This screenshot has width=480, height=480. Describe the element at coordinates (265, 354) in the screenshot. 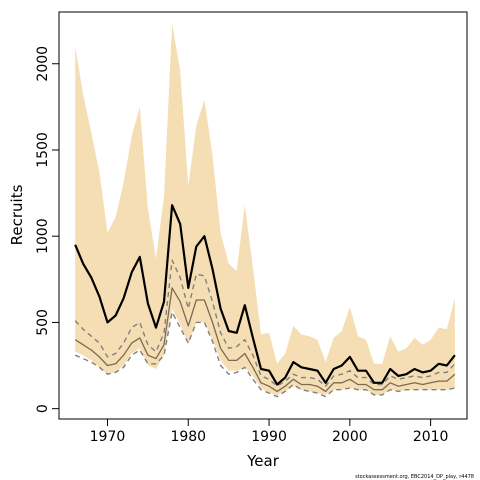

I see `lower-quantile-line` at that location.